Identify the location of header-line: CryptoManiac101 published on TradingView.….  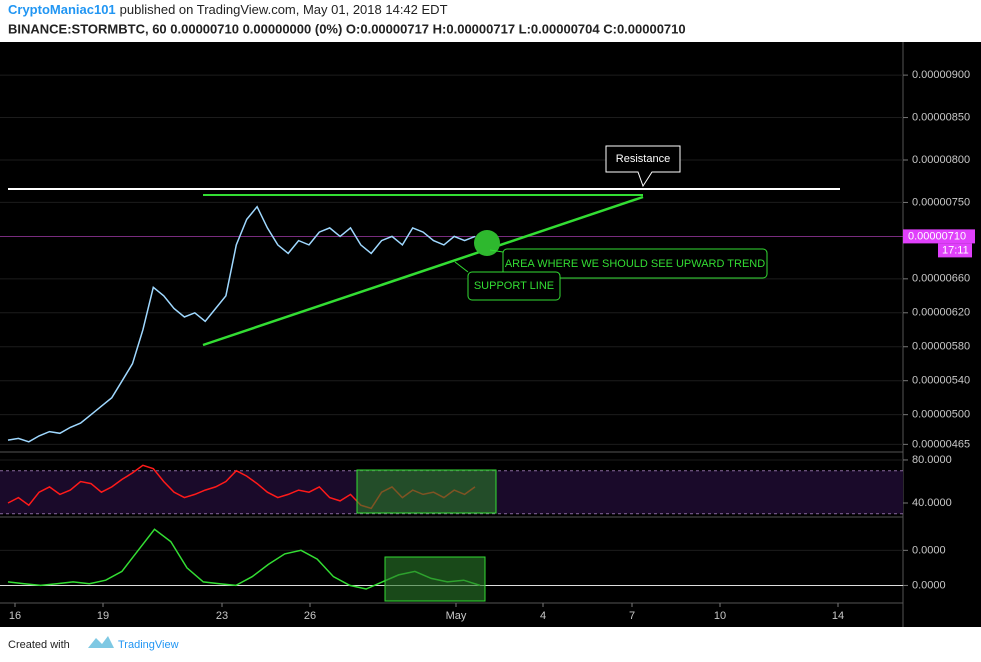
(228, 9).